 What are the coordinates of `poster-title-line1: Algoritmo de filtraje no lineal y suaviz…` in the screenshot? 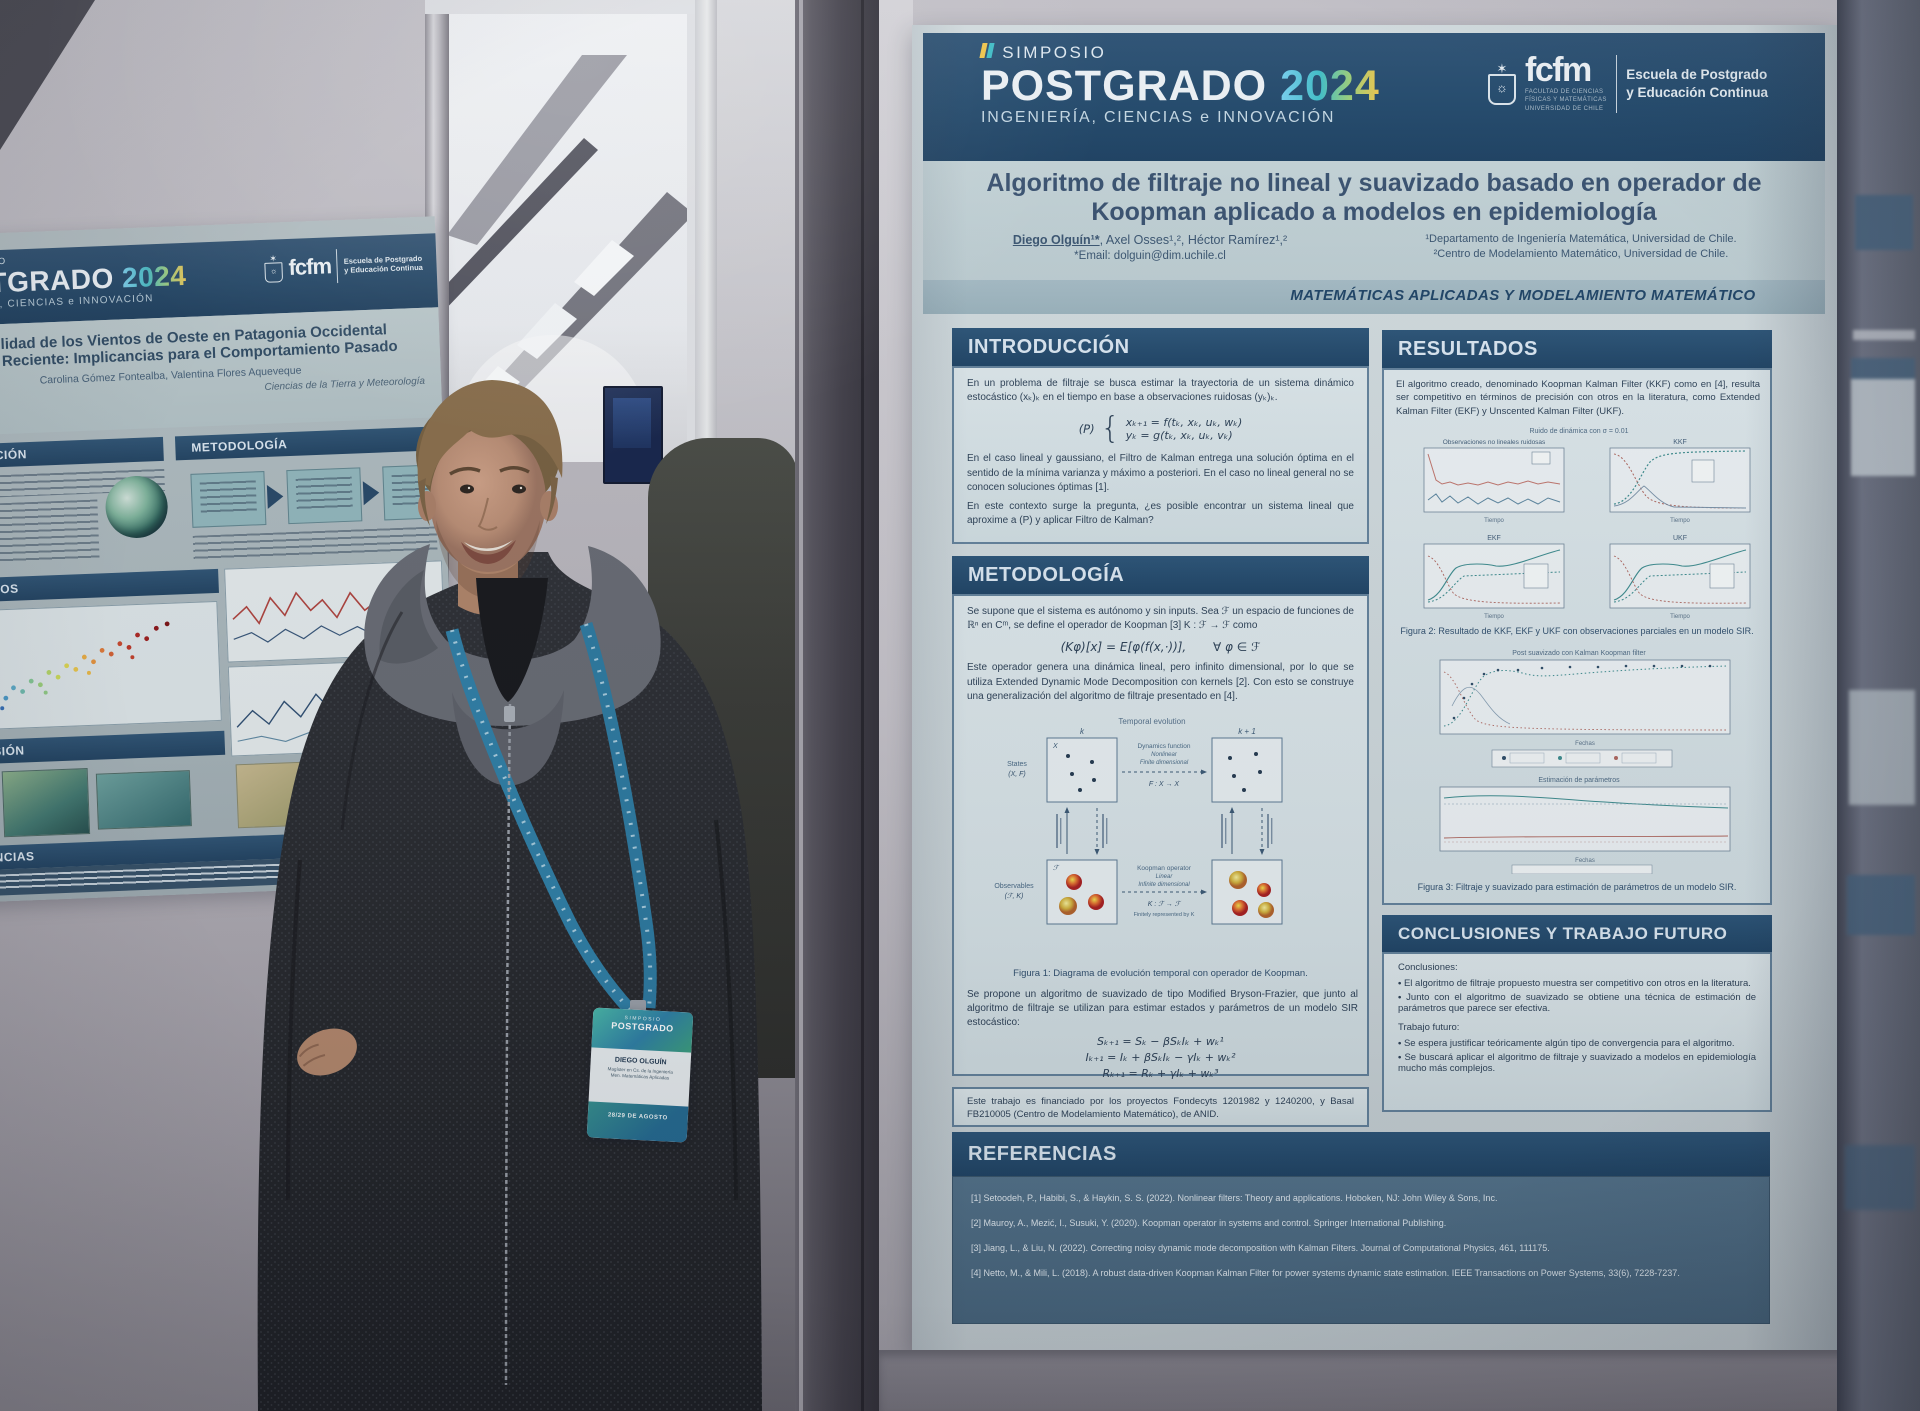 It's located at (1374, 183).